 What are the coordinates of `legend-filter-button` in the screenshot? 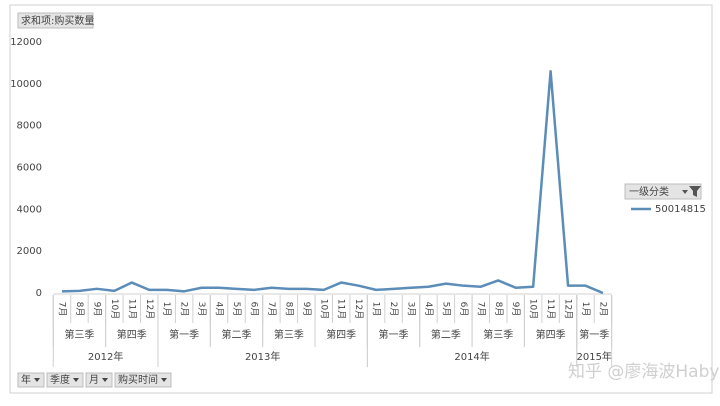 It's located at (663, 191).